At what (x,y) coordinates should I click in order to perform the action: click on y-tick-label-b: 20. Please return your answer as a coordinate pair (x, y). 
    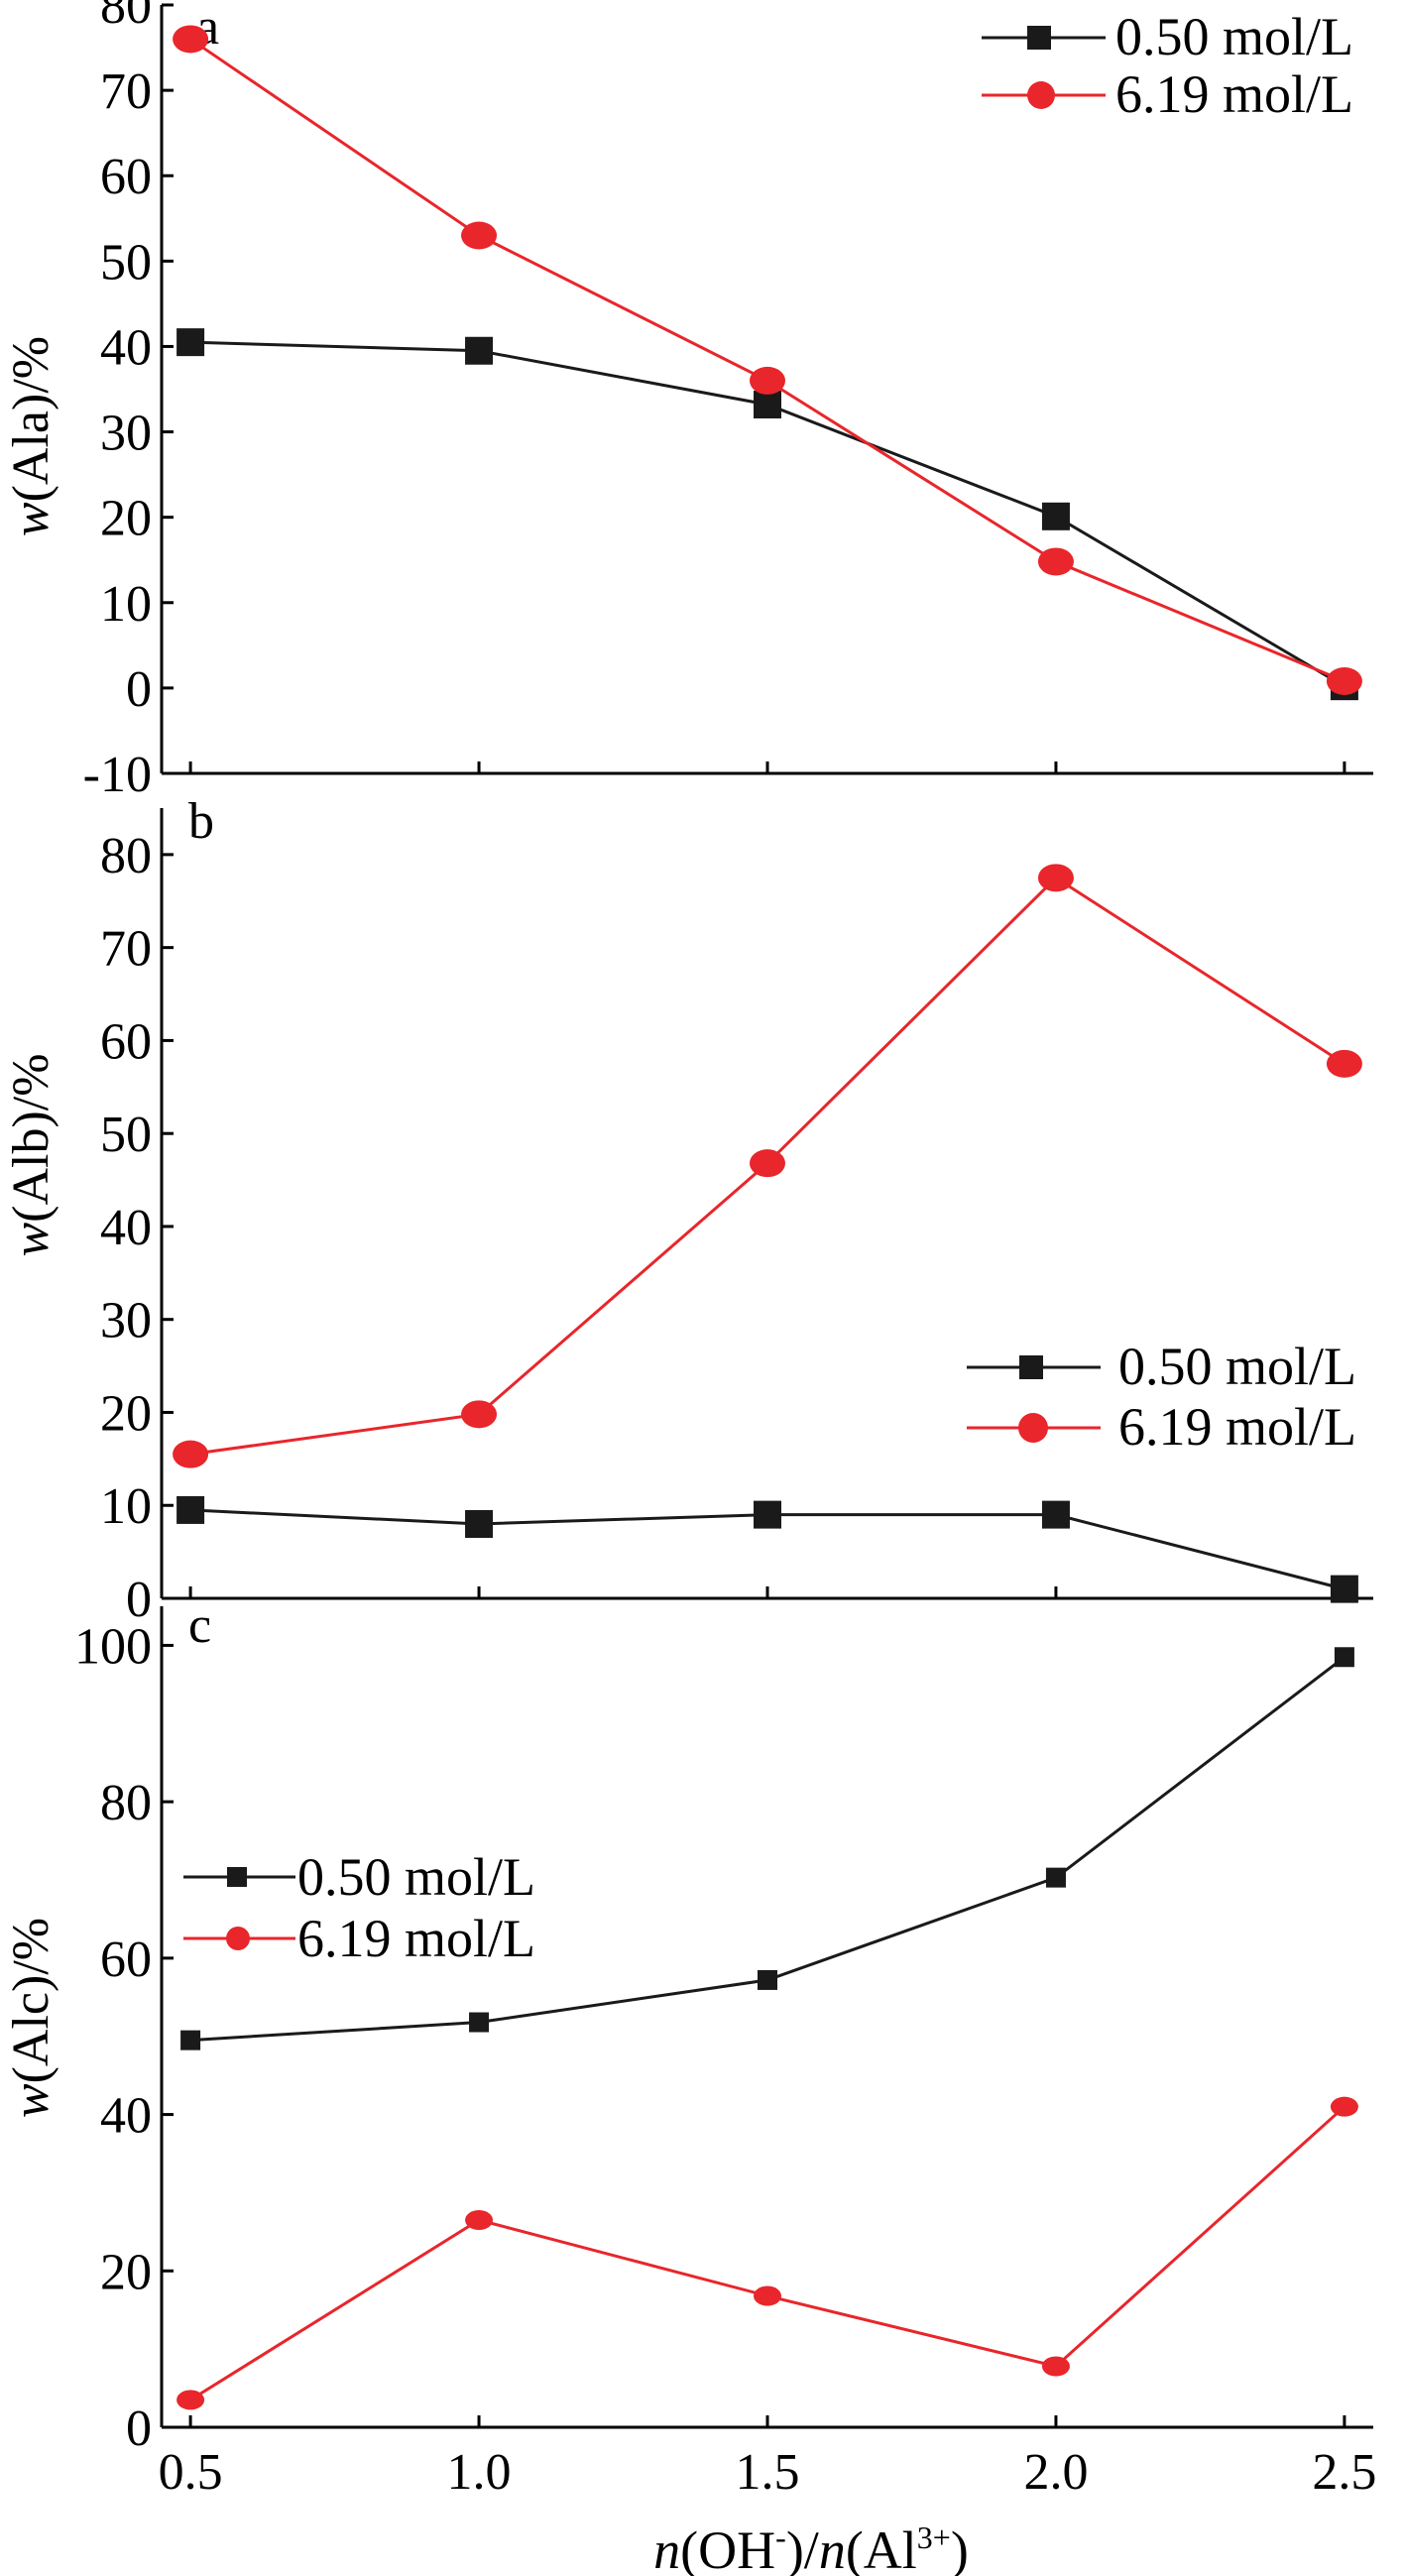
    Looking at the image, I should click on (126, 1413).